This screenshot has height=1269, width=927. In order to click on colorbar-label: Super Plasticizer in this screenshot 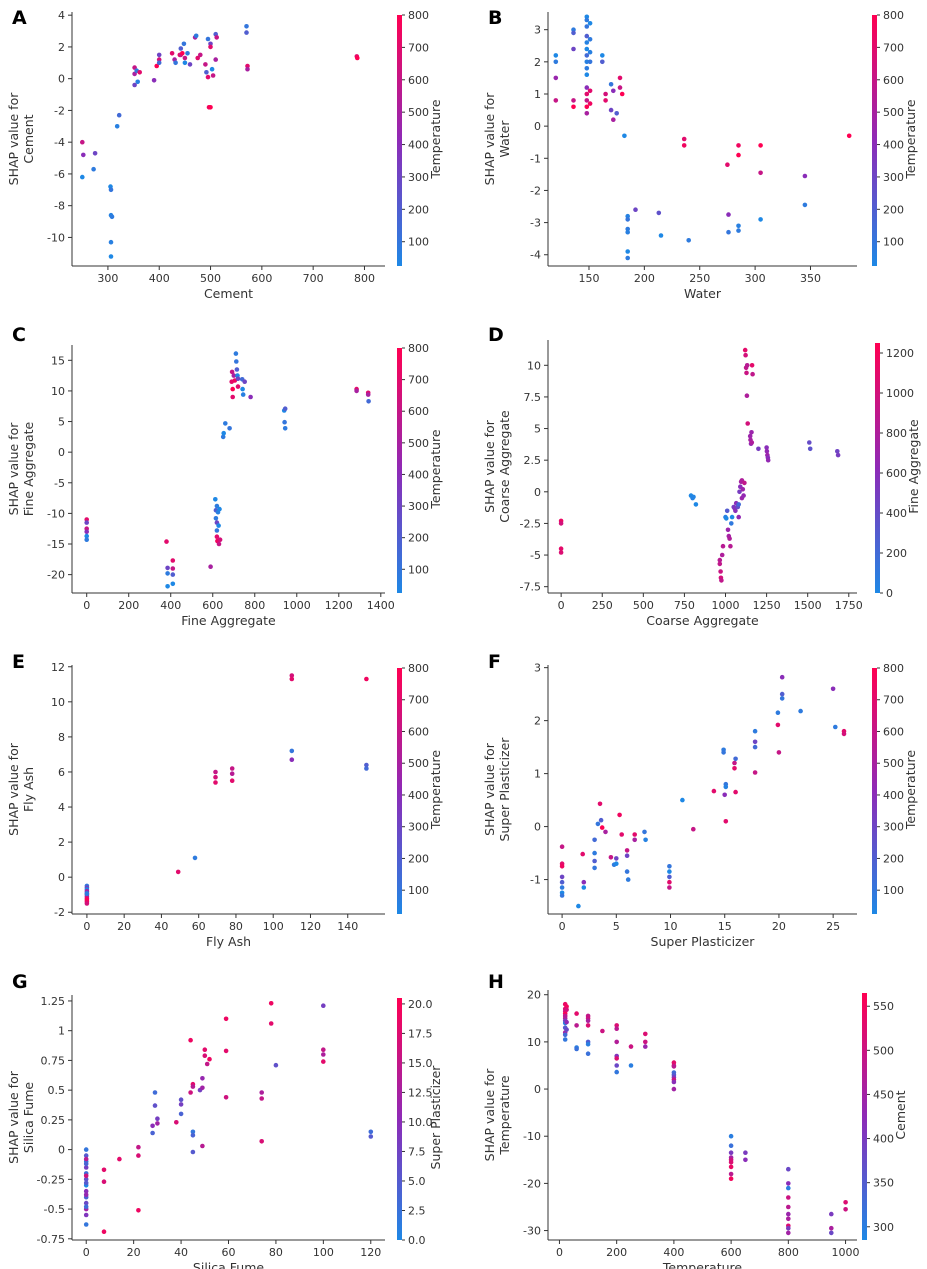, I will do `click(435, 1117)`.